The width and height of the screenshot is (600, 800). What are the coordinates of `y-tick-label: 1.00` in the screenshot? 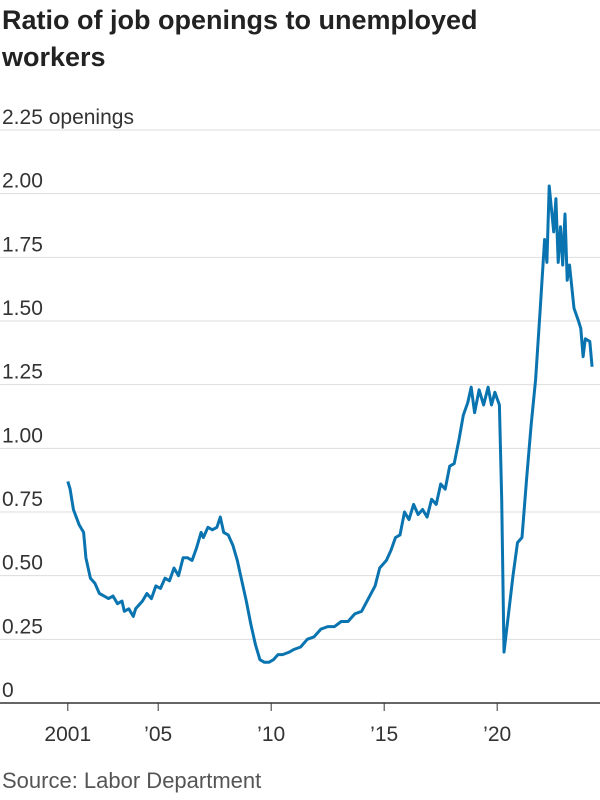 It's located at (22, 435).